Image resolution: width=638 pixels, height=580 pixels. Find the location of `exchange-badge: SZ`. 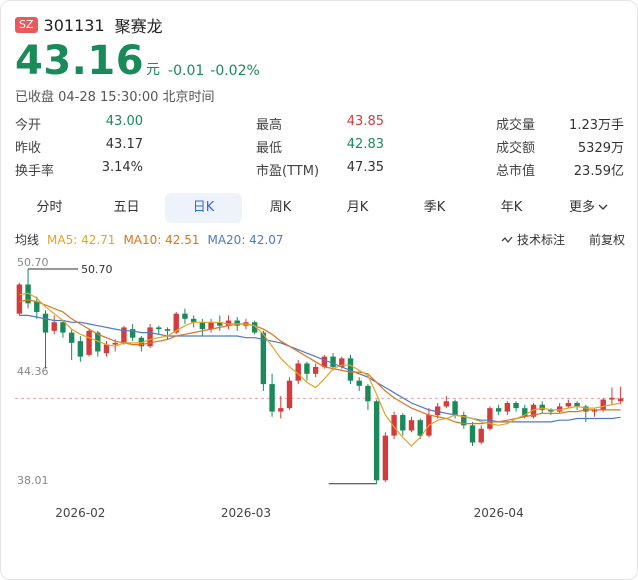

exchange-badge: SZ is located at coordinates (26, 25).